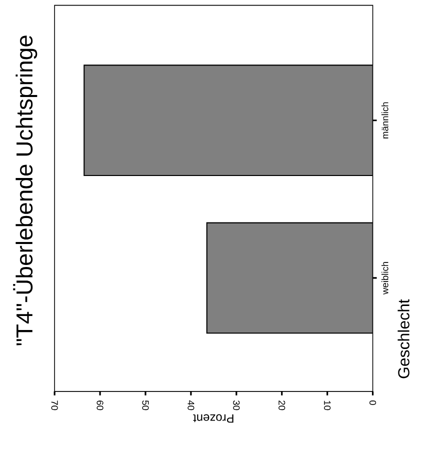  Describe the element at coordinates (145, 405) in the screenshot. I see `x-tick-label: 50` at that location.